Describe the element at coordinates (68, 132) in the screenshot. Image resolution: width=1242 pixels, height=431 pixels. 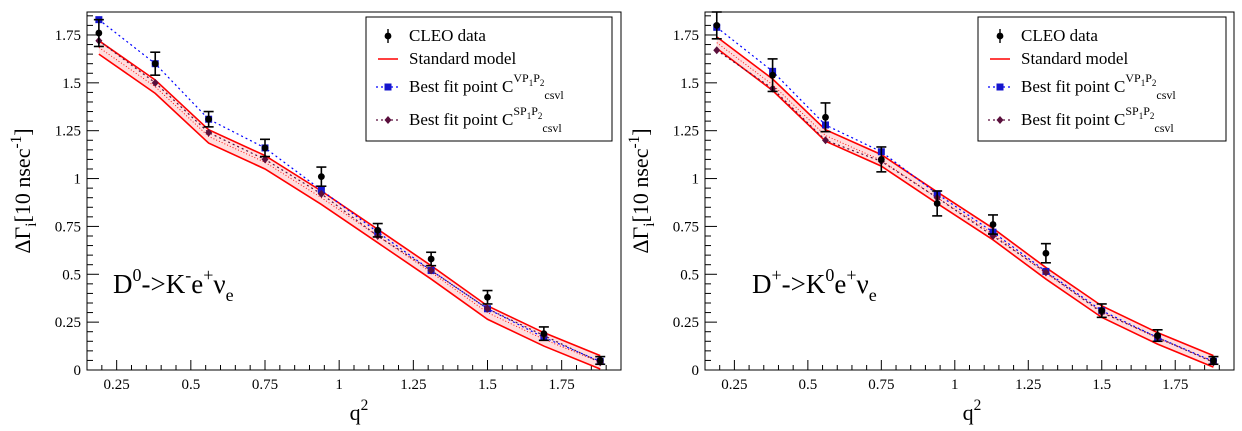
I see `y-tick-label: 1.25` at that location.